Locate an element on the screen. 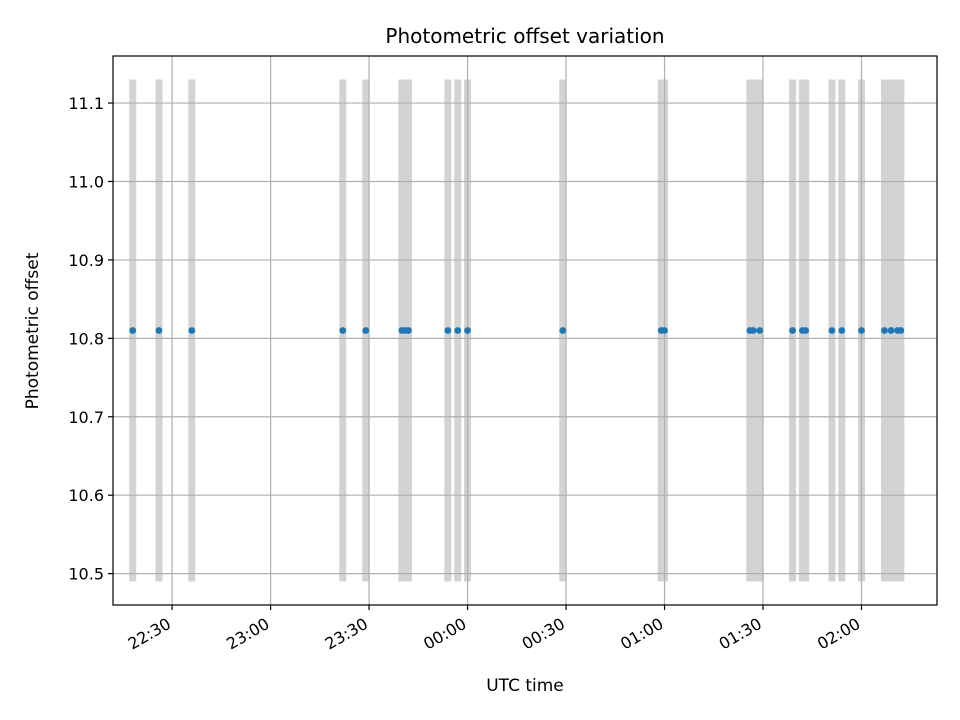 This screenshot has height=720, width=960. x-tick-label: 02:00 is located at coordinates (838, 634).